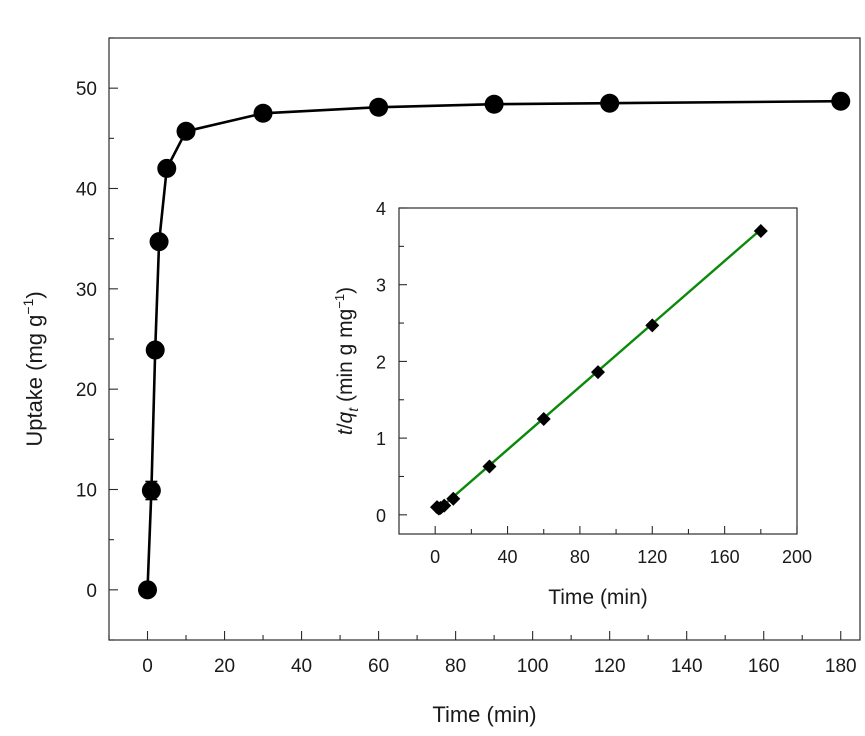  What do you see at coordinates (484, 714) in the screenshot?
I see `main-x-axis-title: Time (min)` at bounding box center [484, 714].